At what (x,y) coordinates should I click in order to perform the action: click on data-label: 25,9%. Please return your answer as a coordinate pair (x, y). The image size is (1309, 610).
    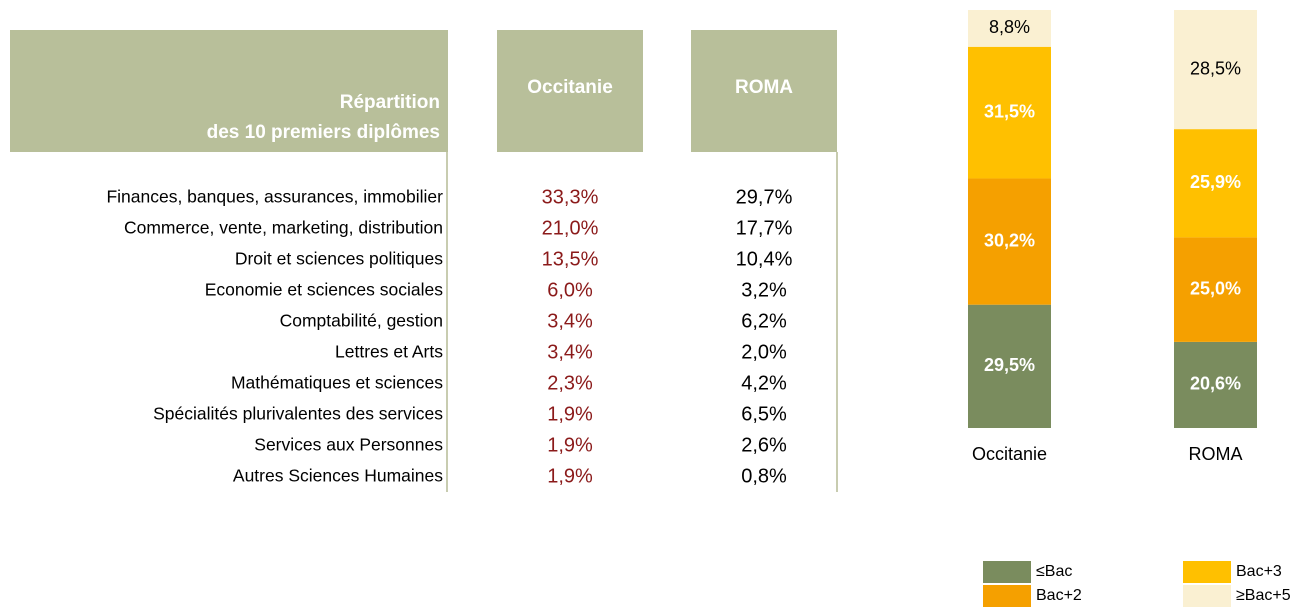
    Looking at the image, I should click on (1215, 182).